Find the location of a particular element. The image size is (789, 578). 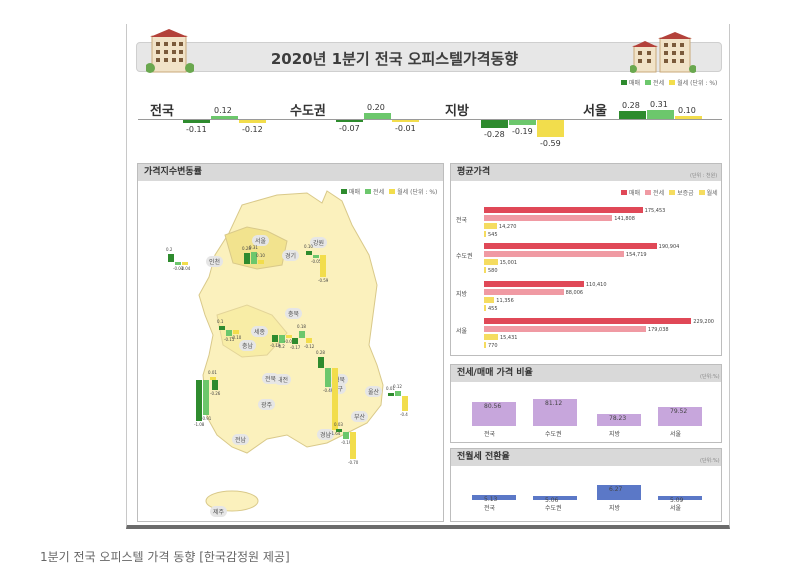

map-region-label: 충남 is located at coordinates (248, 345).